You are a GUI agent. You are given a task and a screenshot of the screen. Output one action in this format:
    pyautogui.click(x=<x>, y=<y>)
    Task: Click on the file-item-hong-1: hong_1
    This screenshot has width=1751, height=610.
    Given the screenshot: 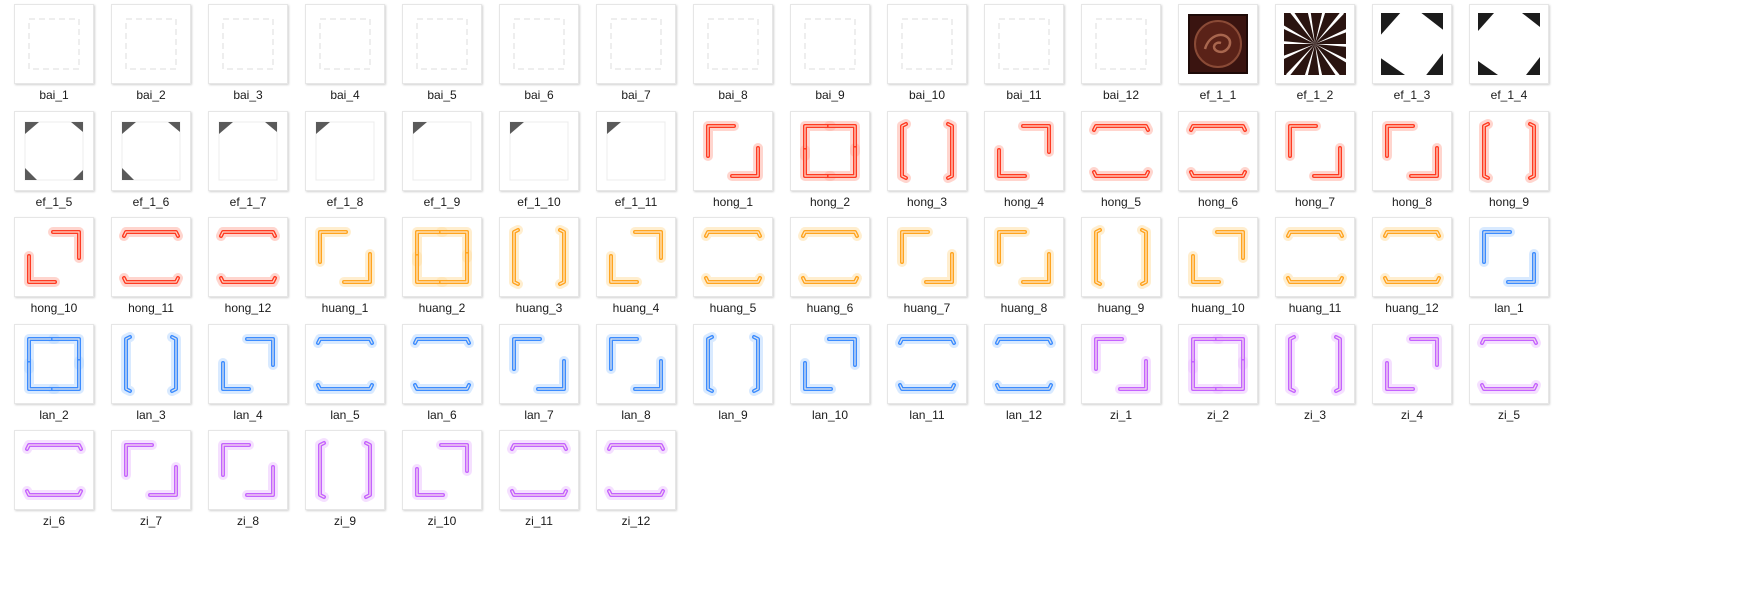 What is the action you would take?
    pyautogui.click(x=734, y=166)
    